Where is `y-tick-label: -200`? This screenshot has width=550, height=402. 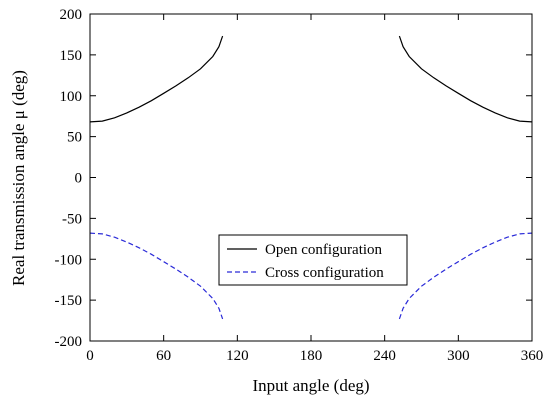
y-tick-label: -200 is located at coordinates (69, 342).